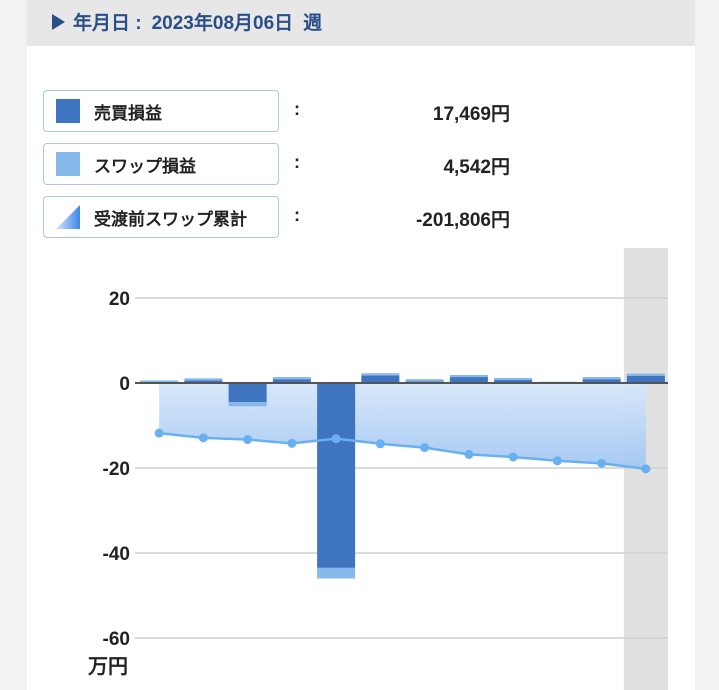 The image size is (719, 690). I want to click on trade-pl-value: 17,469円, so click(471, 114).